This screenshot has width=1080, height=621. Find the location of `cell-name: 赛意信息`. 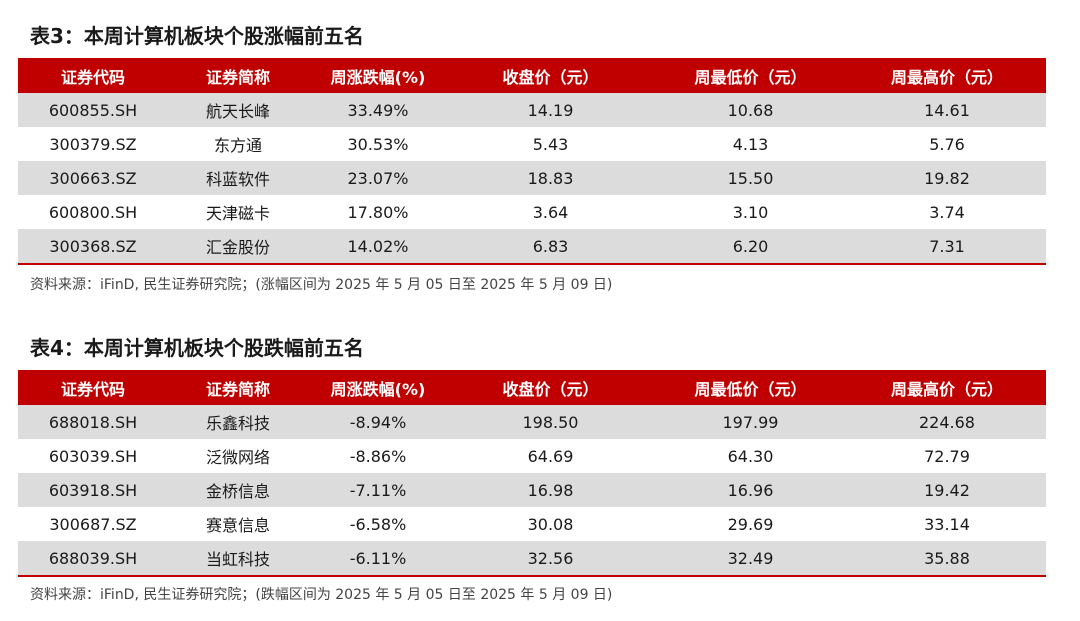

cell-name: 赛意信息 is located at coordinates (238, 524).